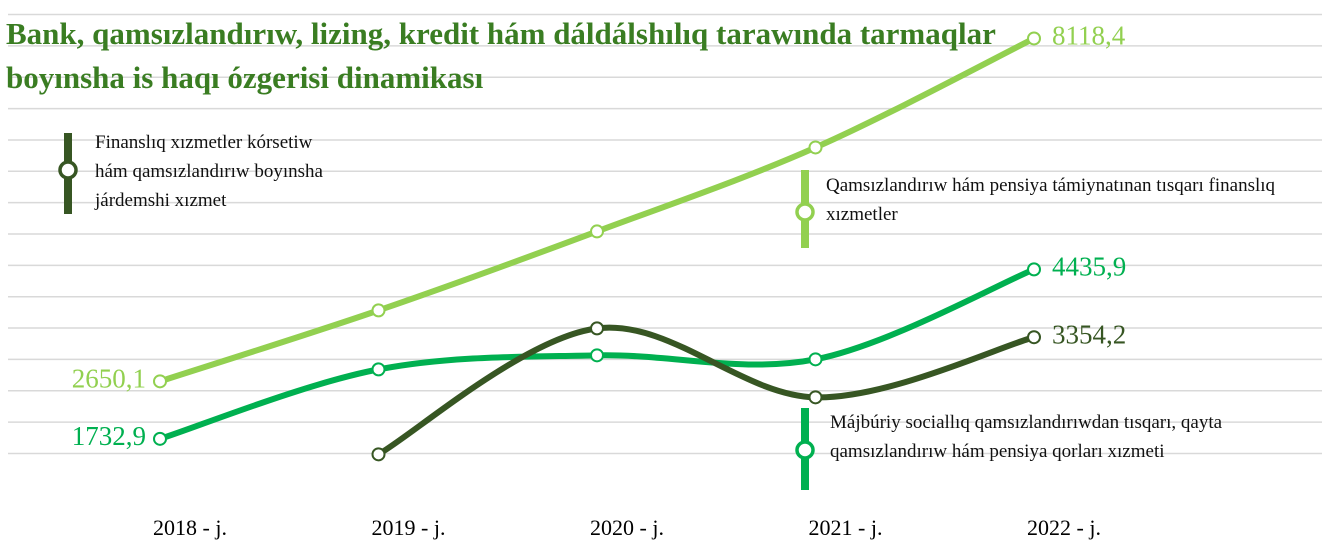 The image size is (1322, 546). I want to click on data-label: 4435,9, so click(1089, 267).